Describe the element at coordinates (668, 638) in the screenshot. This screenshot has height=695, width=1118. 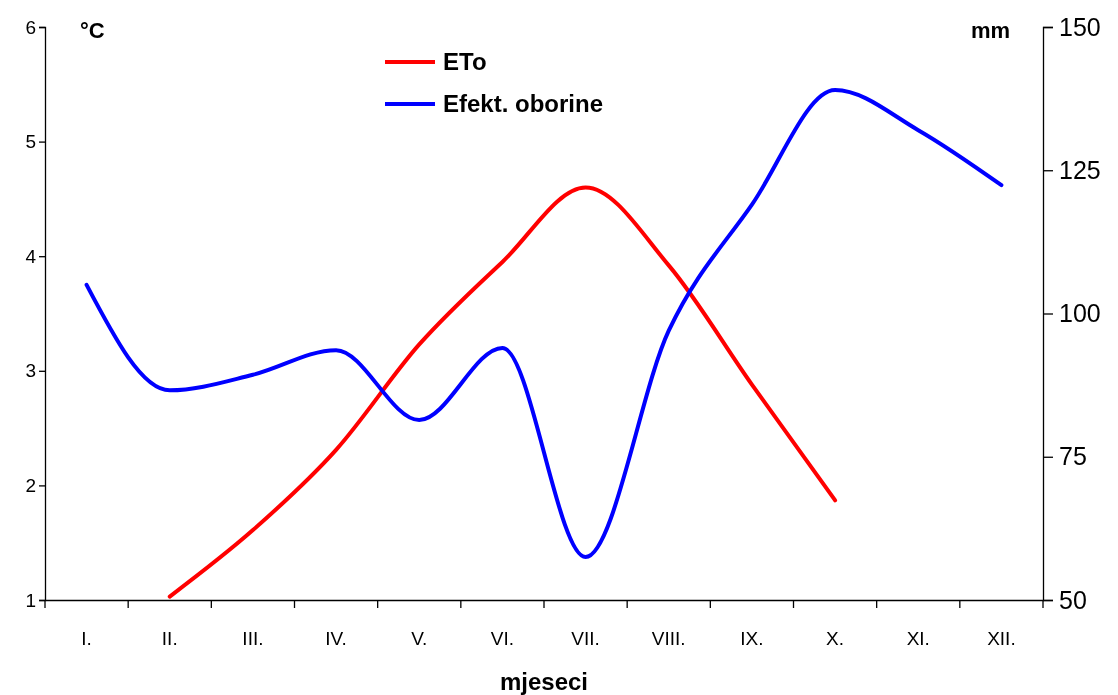
I see `x-tick-label: VIII.` at that location.